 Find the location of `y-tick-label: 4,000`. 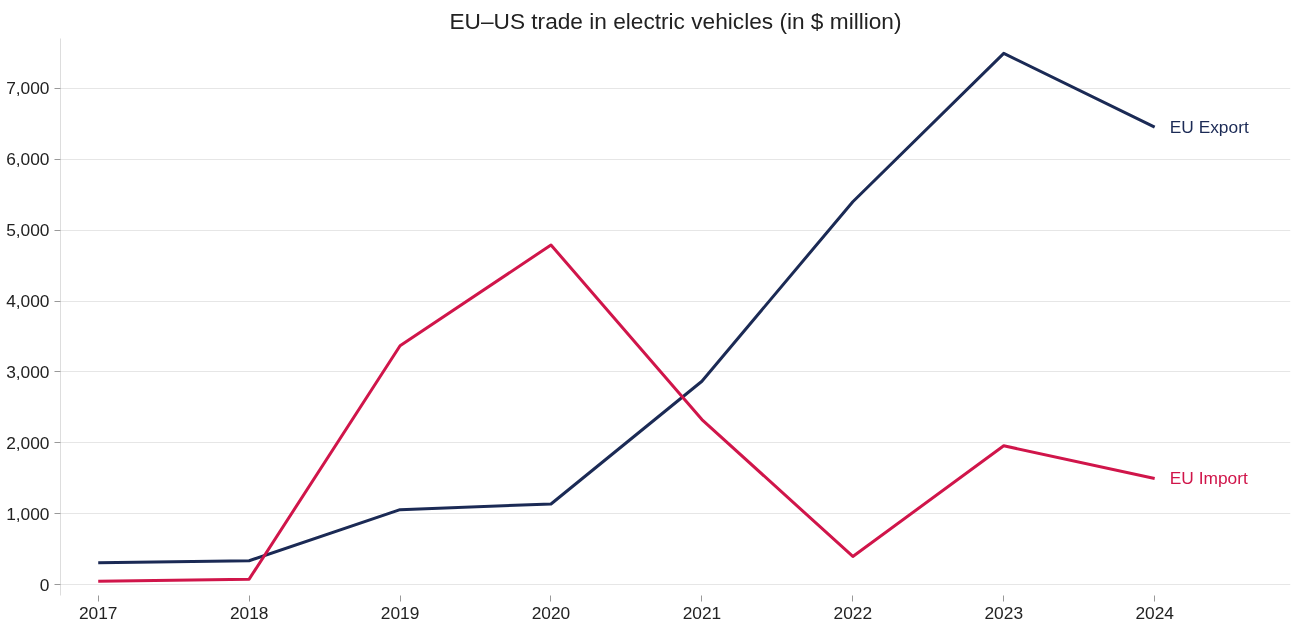

y-tick-label: 4,000 is located at coordinates (28, 301).